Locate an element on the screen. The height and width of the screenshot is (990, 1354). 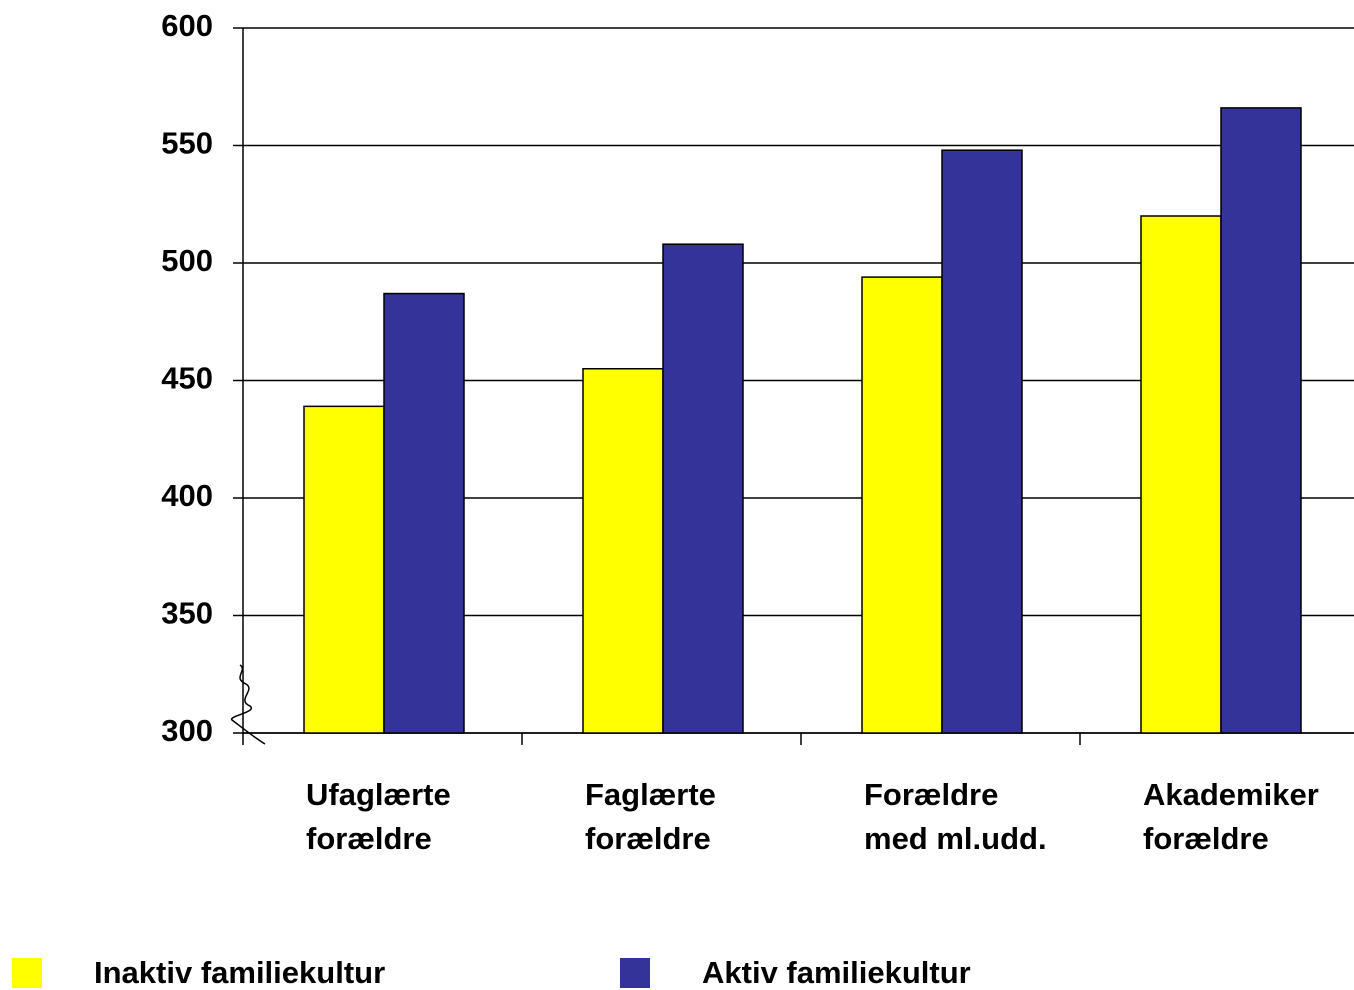
x-tick-label: Akademiker forældre is located at coordinates (1231, 816).